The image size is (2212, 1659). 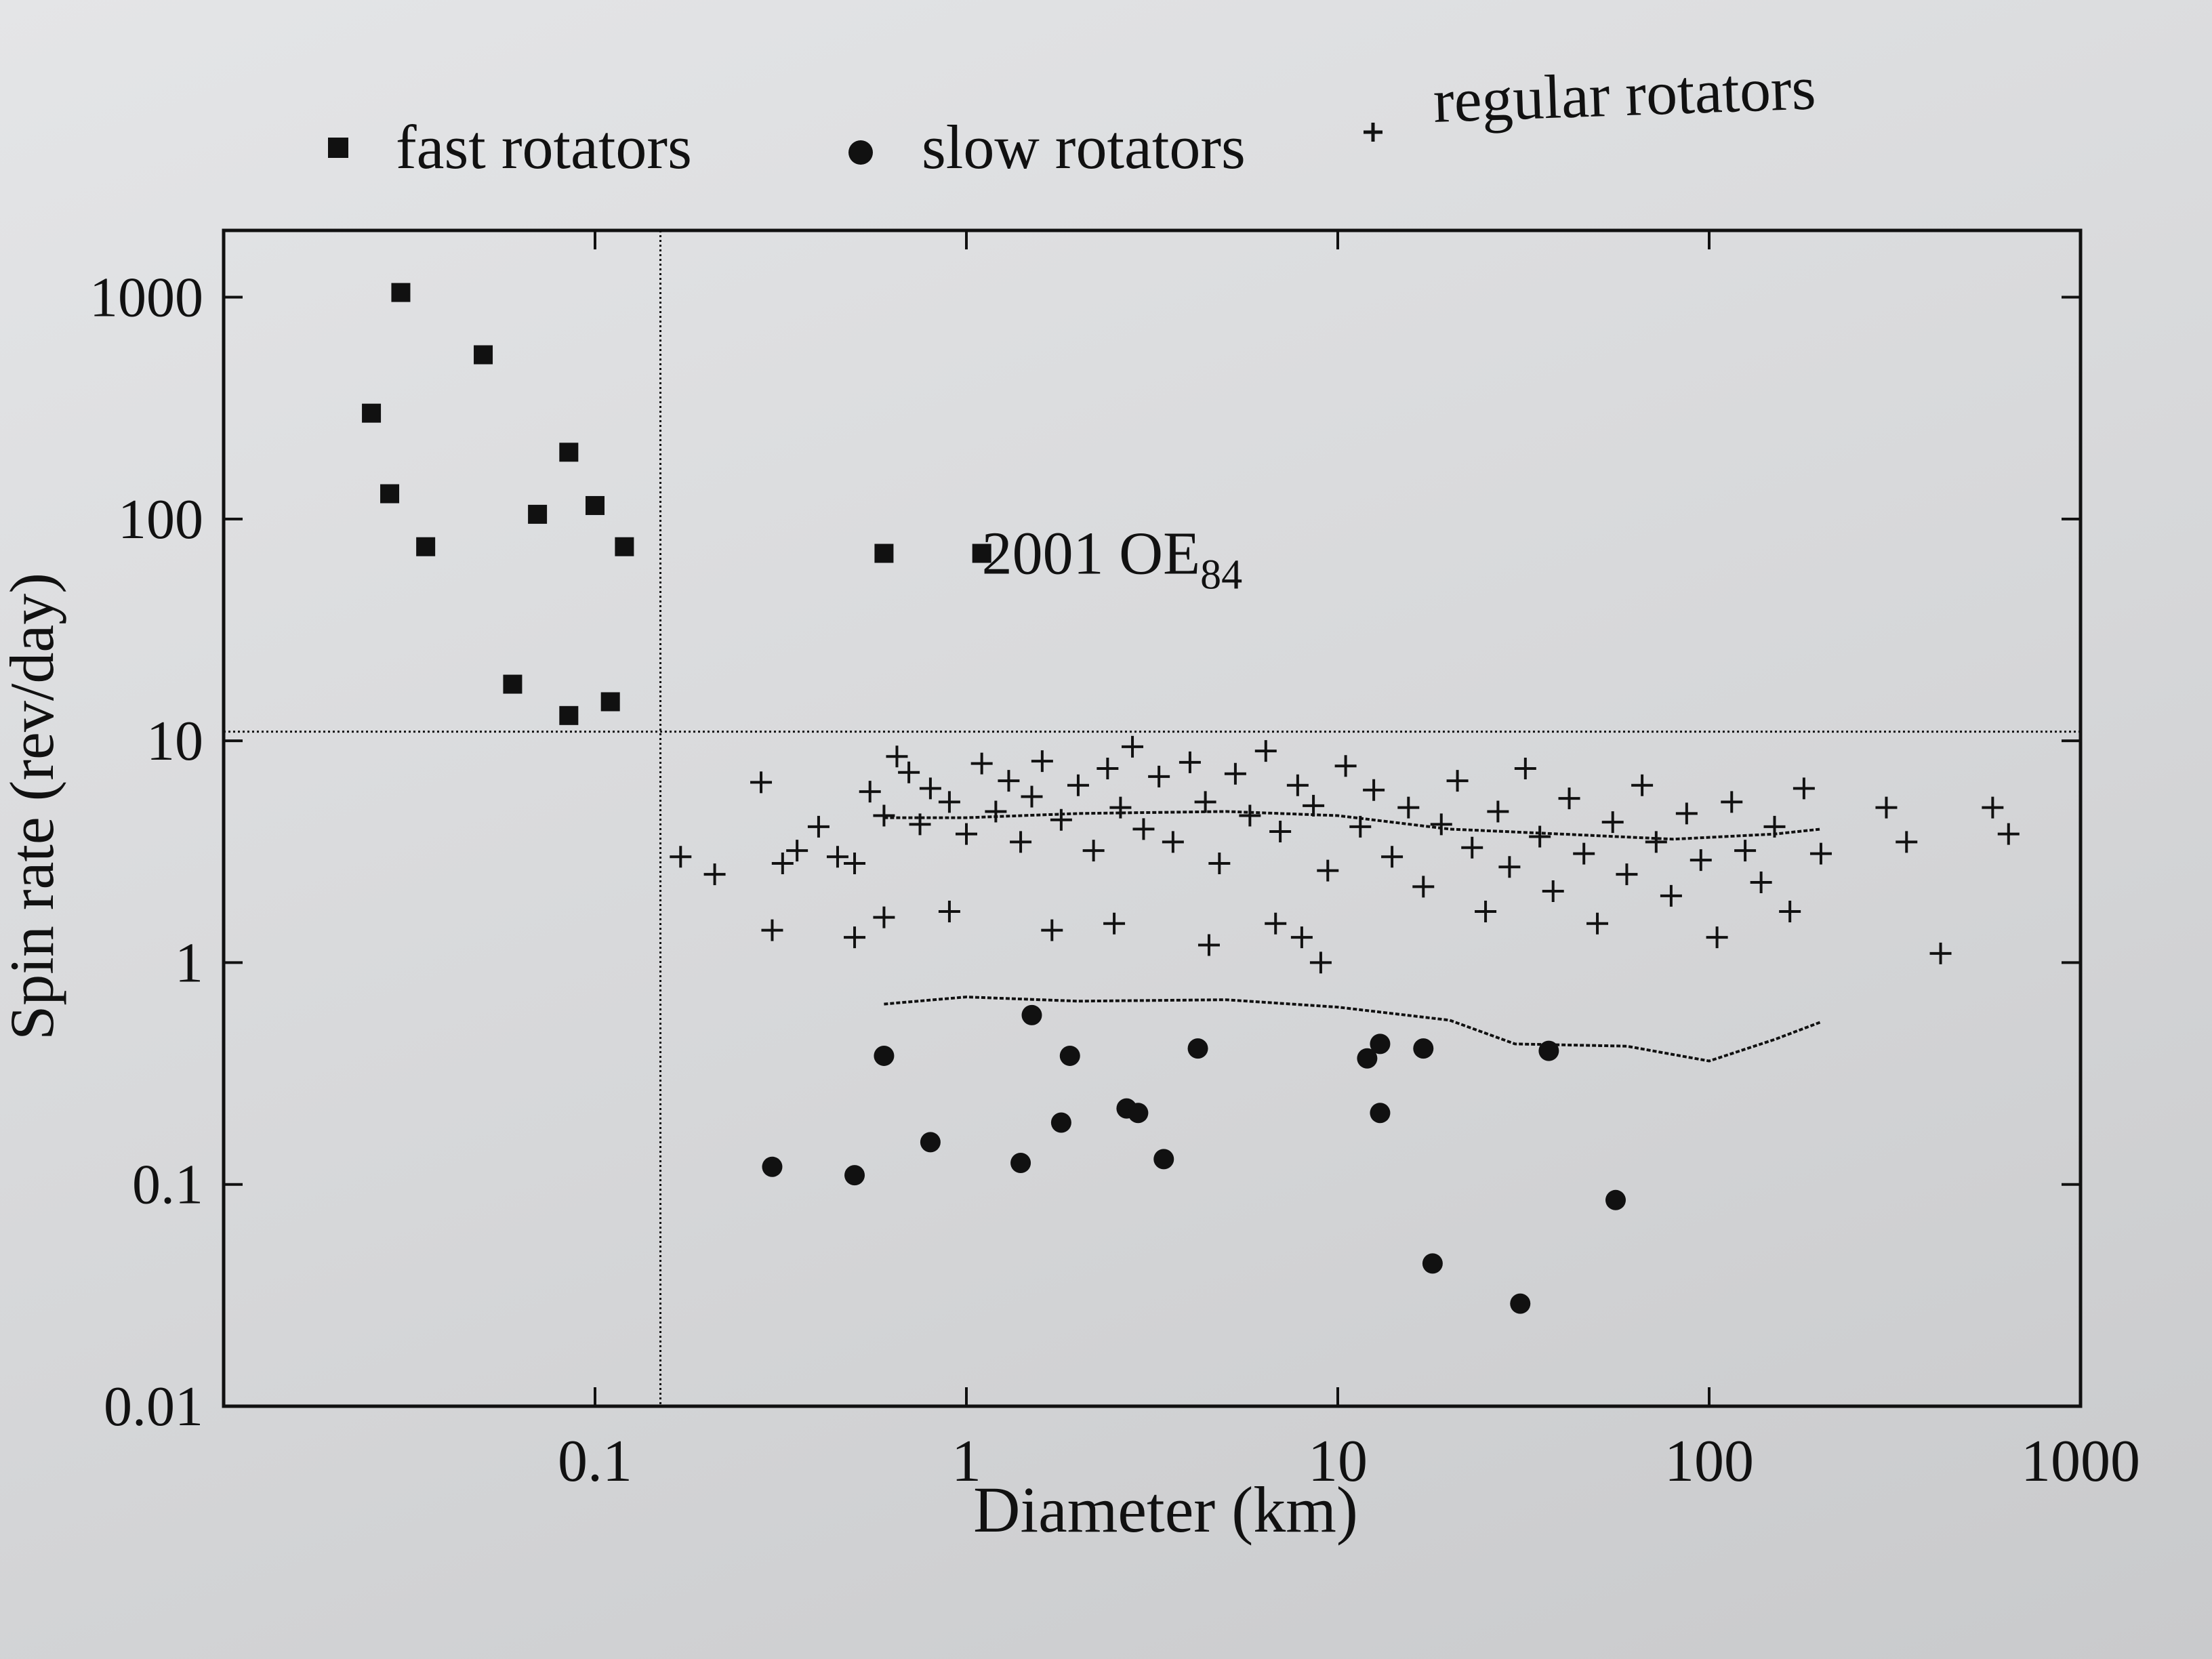 I want to click on legend-regular-marker, so click(x=1373, y=132).